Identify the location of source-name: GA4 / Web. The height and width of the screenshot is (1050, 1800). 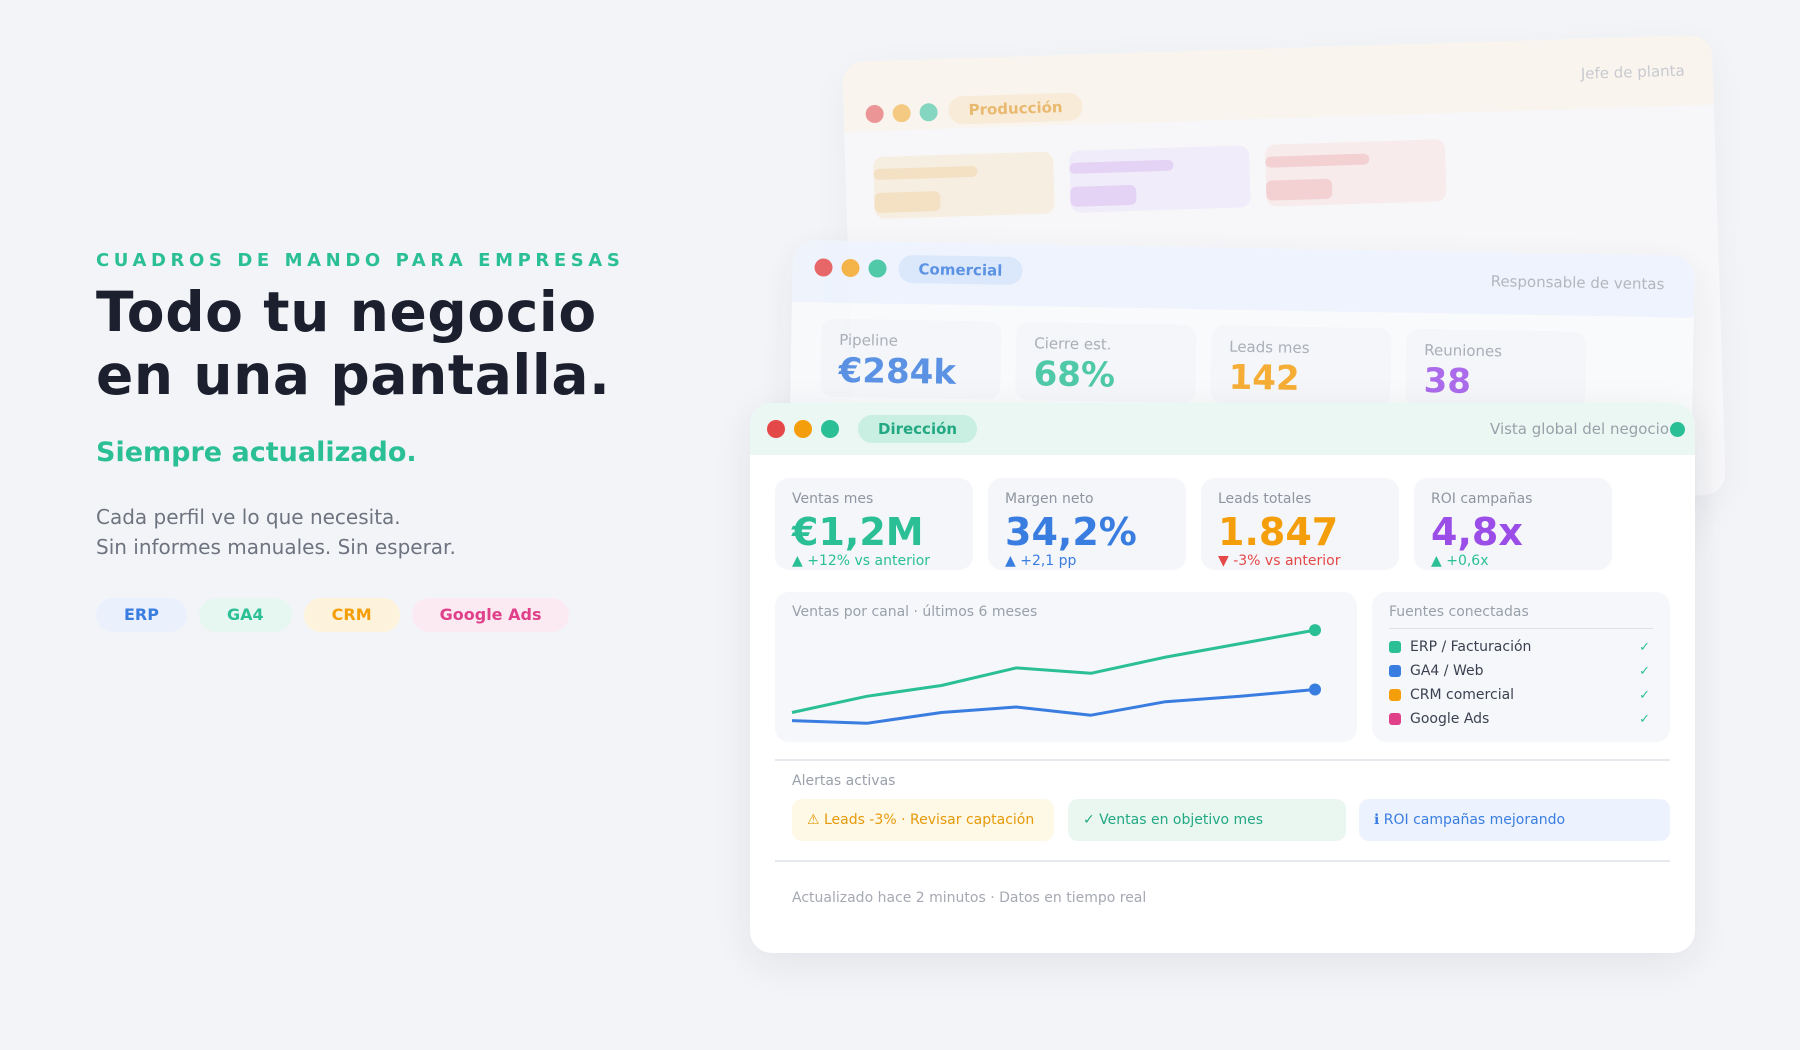
(1447, 671).